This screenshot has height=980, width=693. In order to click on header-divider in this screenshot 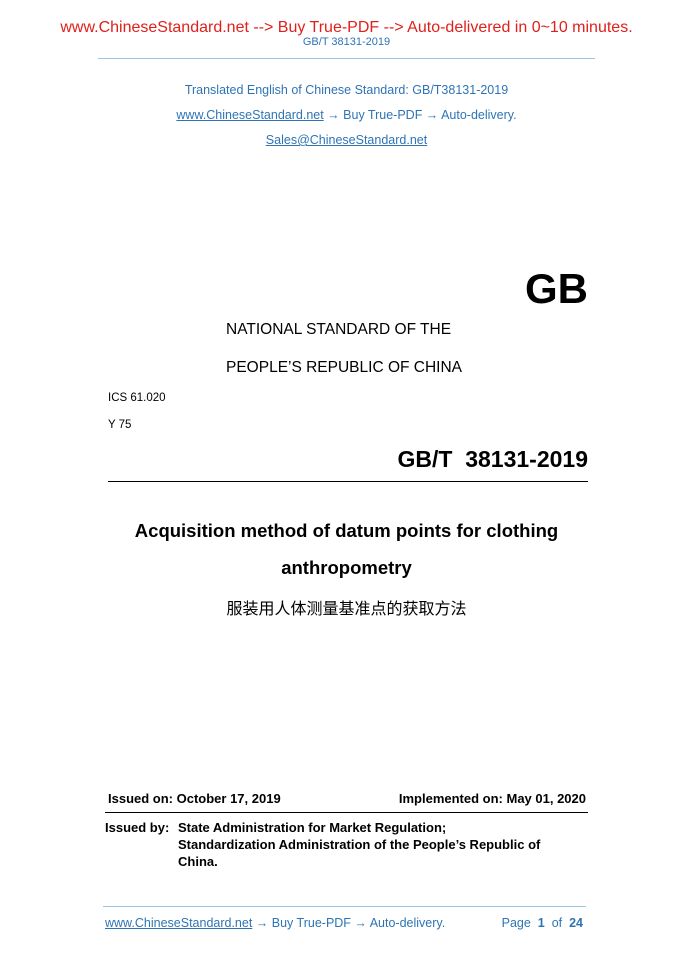, I will do `click(346, 58)`.